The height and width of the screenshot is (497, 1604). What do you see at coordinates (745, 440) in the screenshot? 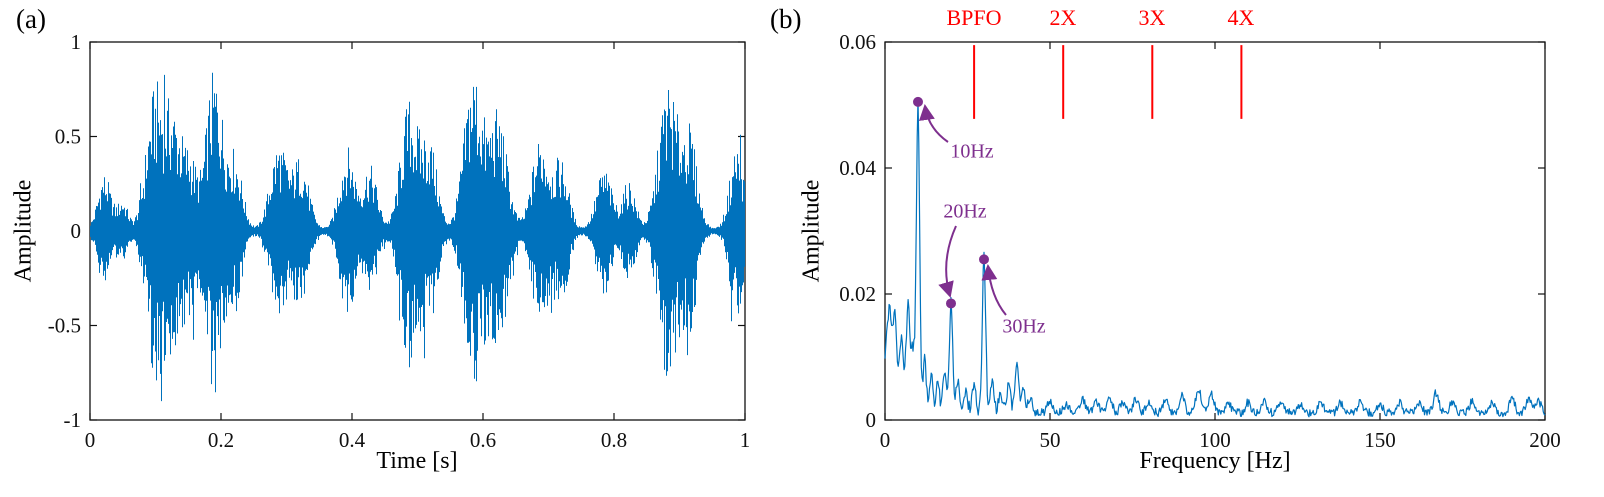
I see `x-tick-label: 1` at bounding box center [745, 440].